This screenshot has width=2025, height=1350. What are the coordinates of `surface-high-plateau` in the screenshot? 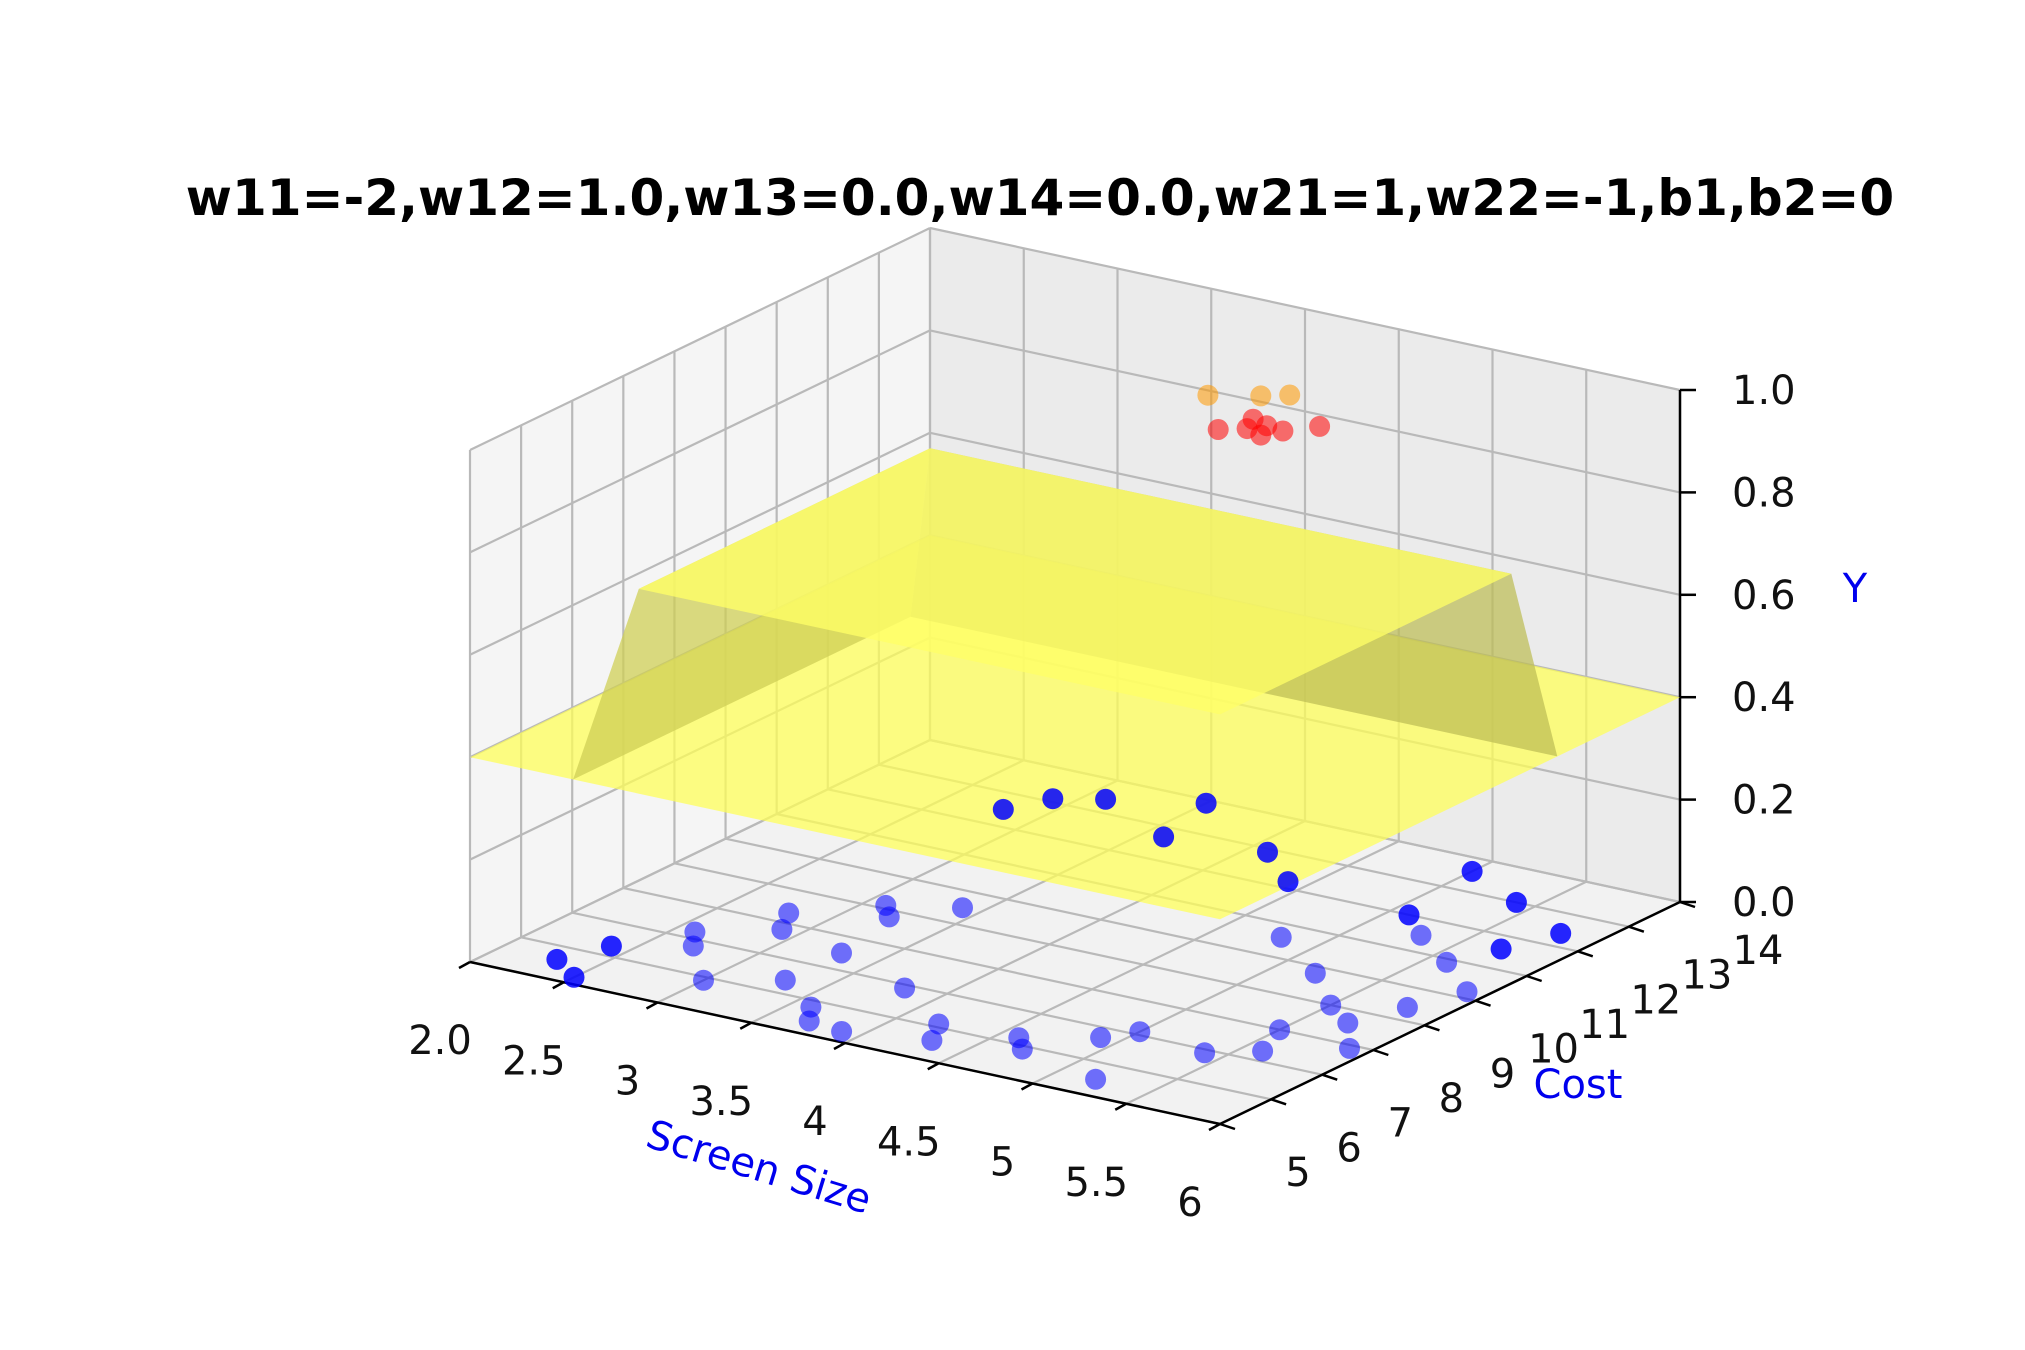 It's located at (1075, 581).